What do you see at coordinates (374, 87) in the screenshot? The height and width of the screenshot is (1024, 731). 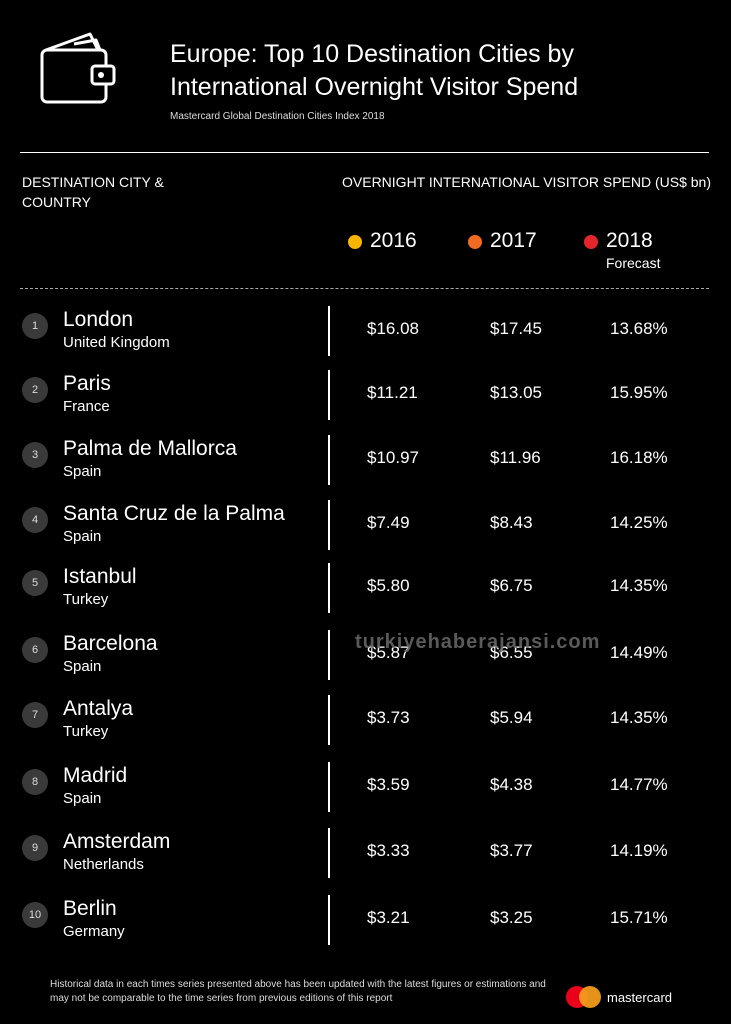 I see `title-line-2: International Overnight Visitor Spend` at bounding box center [374, 87].